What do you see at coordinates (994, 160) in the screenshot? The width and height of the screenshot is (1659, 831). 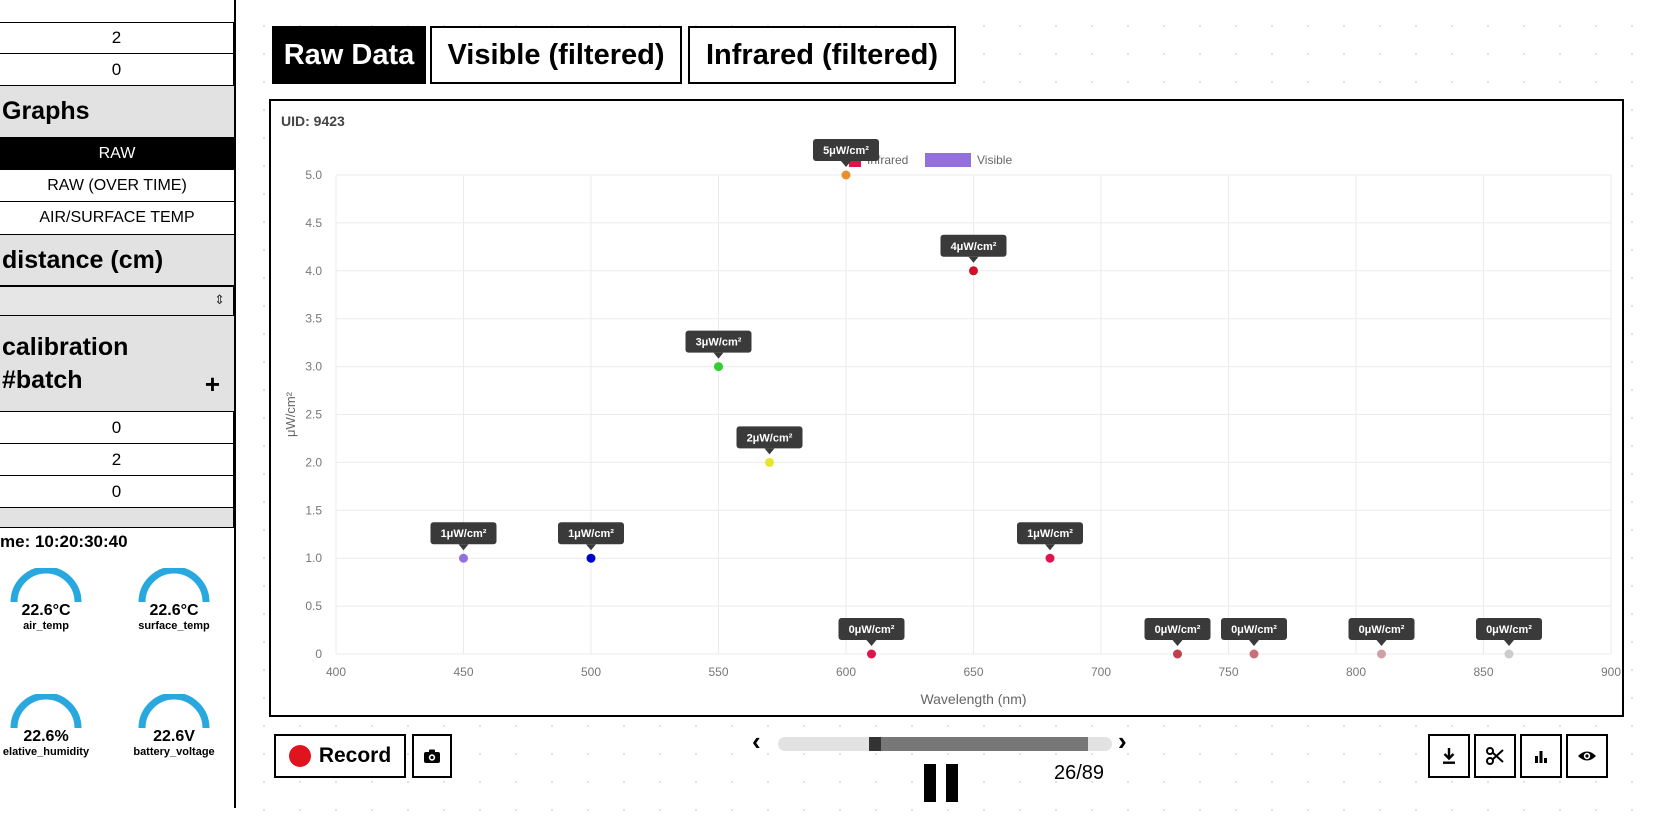 I see `legend-label: Visible` at bounding box center [994, 160].